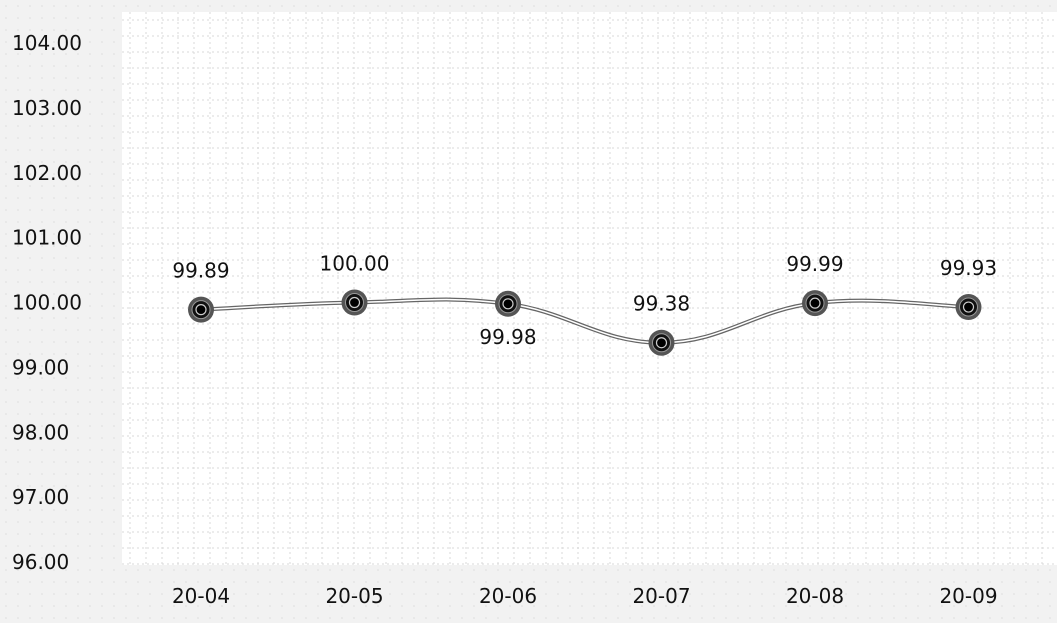  I want to click on y-tick-label: 96.00, so click(40, 562).